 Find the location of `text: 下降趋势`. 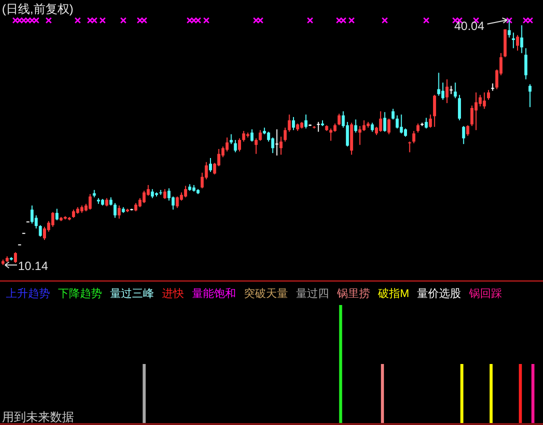

text: 下降趋势 is located at coordinates (80, 293).